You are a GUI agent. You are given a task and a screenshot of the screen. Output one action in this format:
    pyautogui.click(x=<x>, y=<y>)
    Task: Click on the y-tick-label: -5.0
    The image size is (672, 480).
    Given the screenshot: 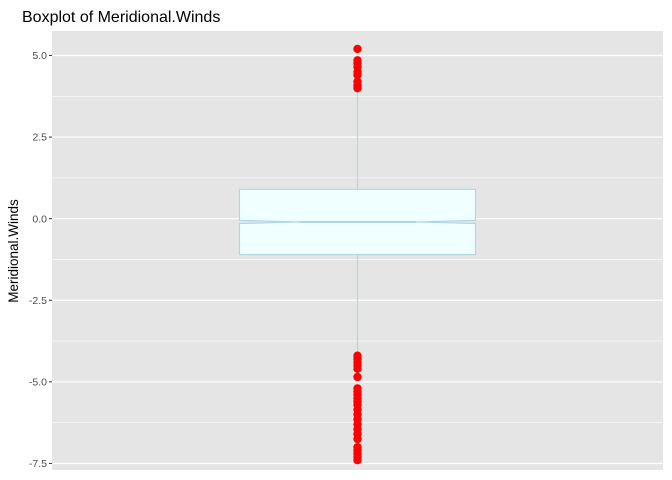 What is the action you would take?
    pyautogui.click(x=38, y=382)
    